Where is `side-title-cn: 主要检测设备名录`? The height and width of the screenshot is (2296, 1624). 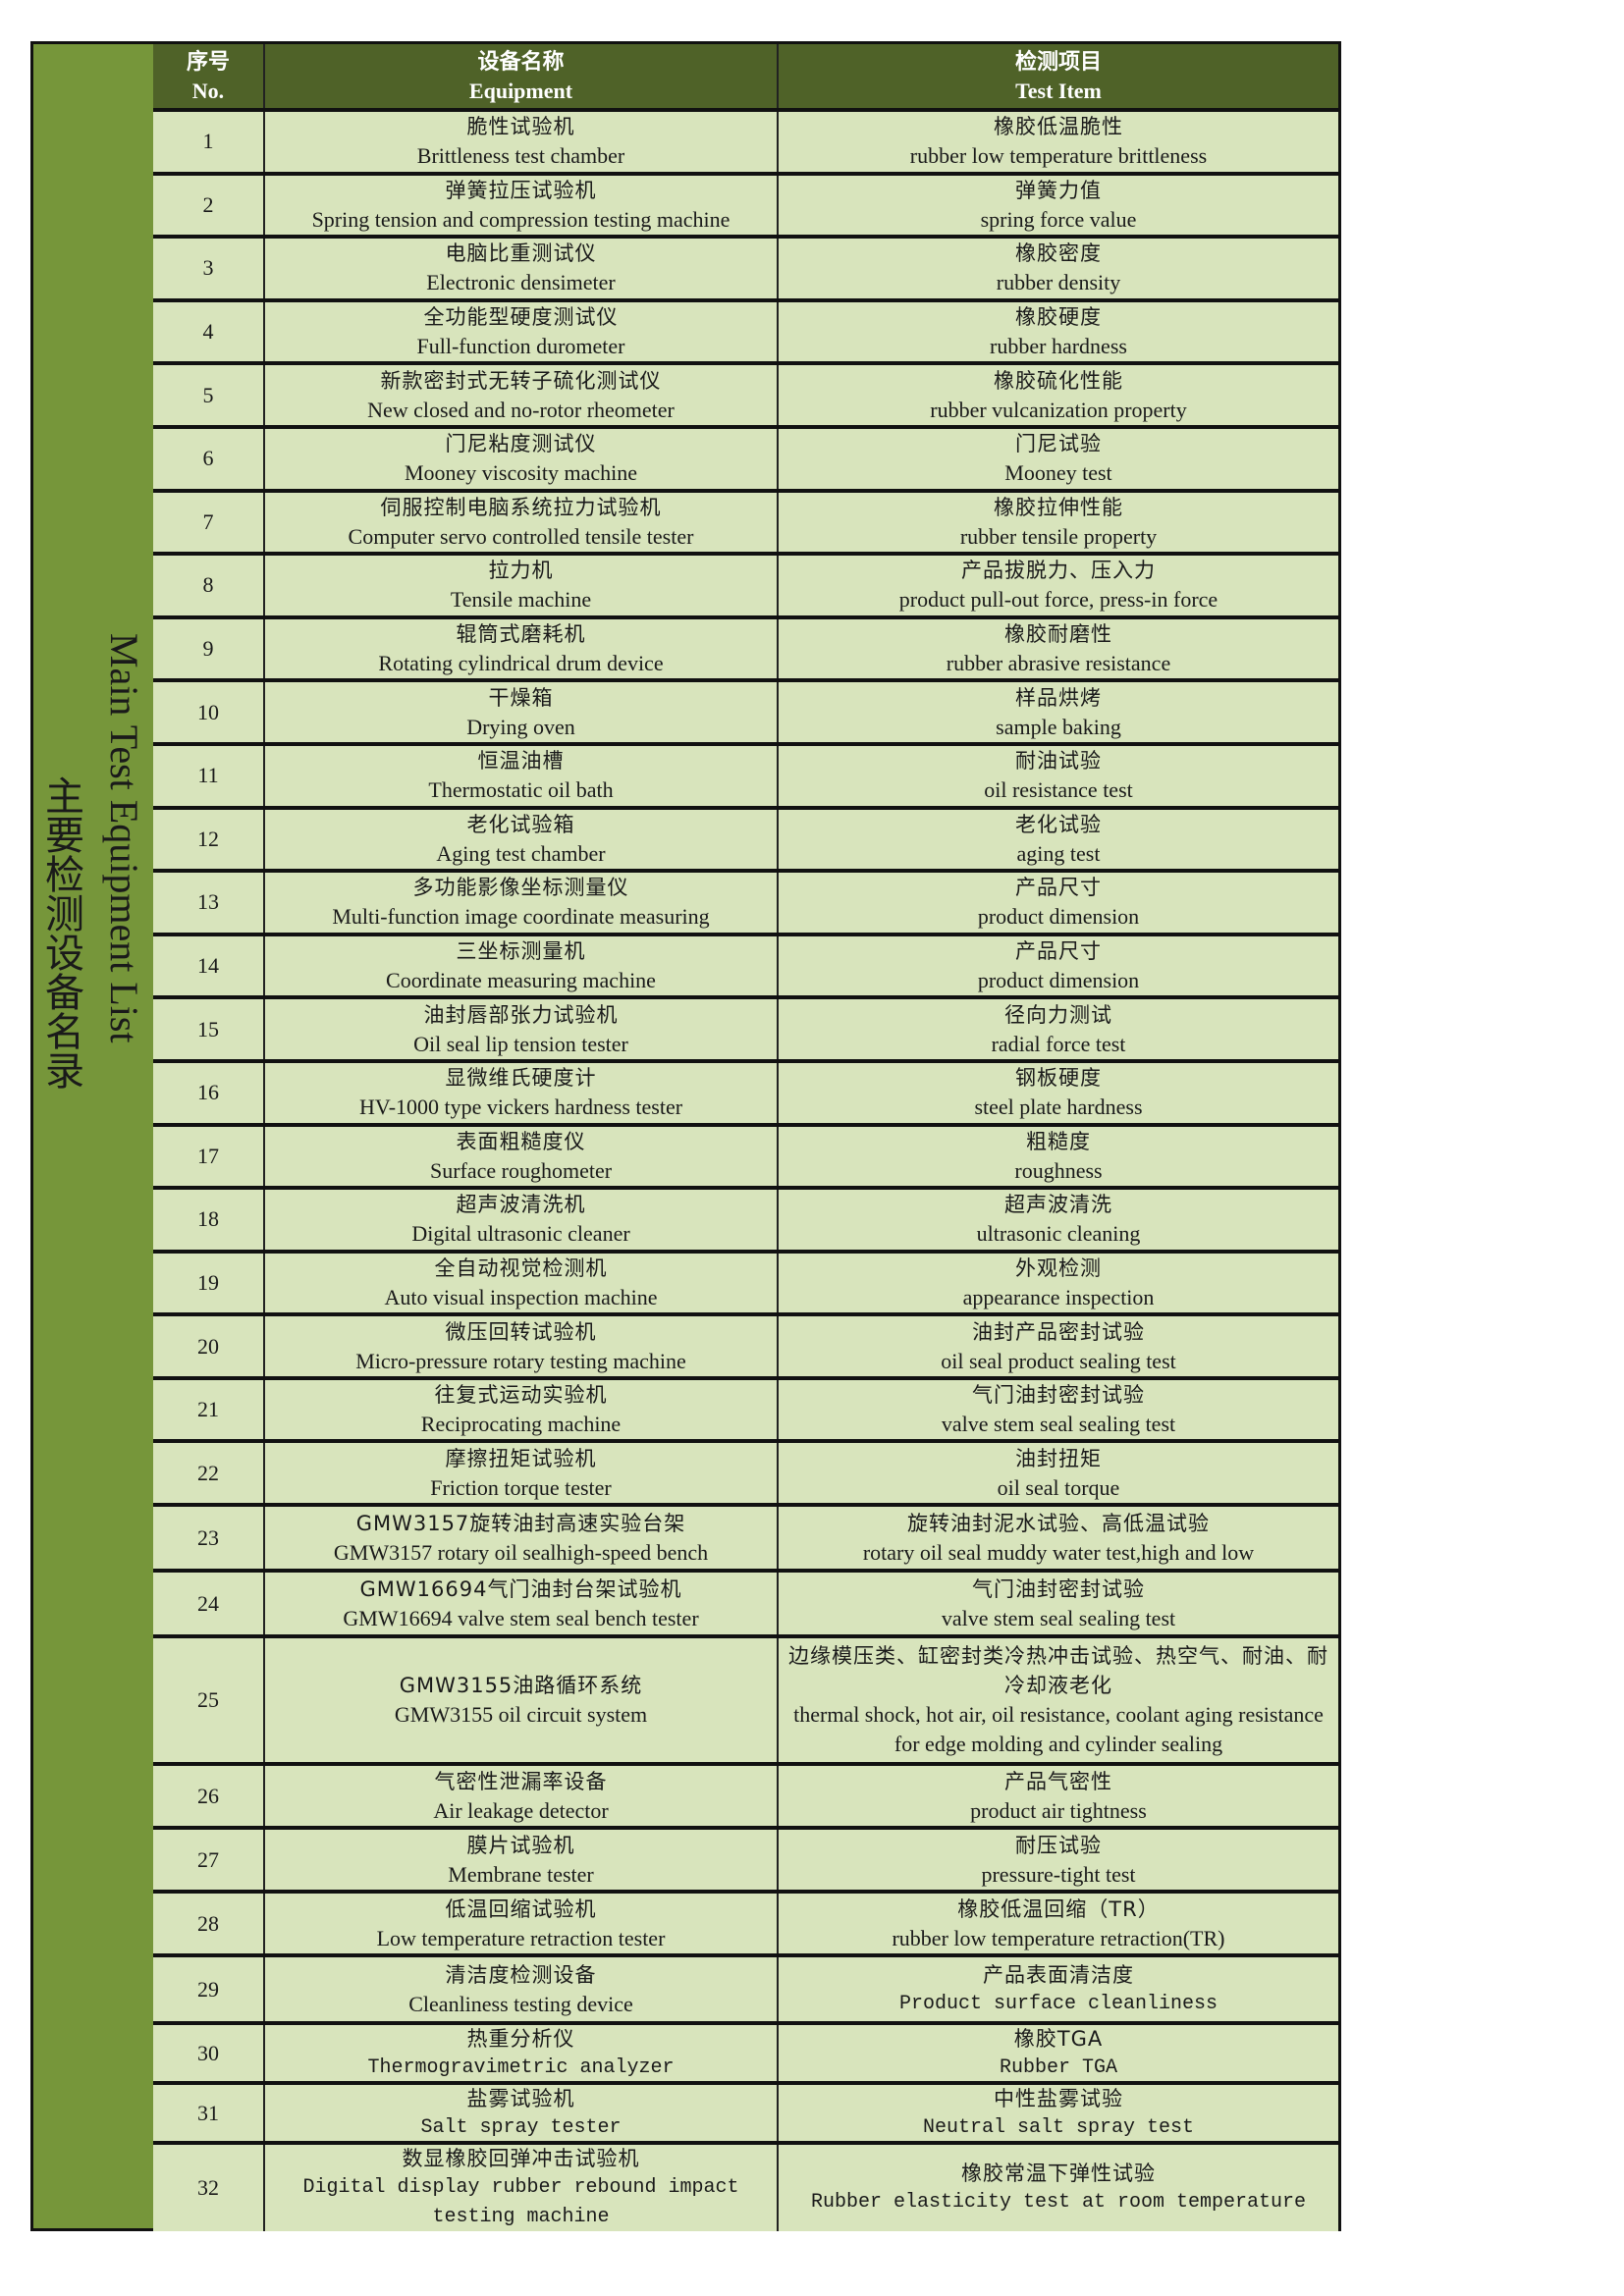
side-title-cn: 主要检测设备名录 is located at coordinates (60, 932).